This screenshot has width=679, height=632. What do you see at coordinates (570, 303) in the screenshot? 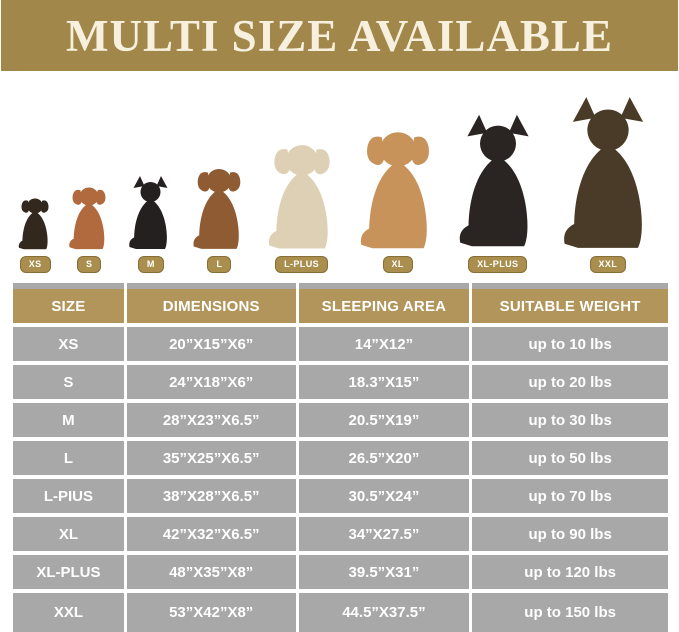
I see `column-header-suitable-weight: SUITABLE WEIGHT` at bounding box center [570, 303].